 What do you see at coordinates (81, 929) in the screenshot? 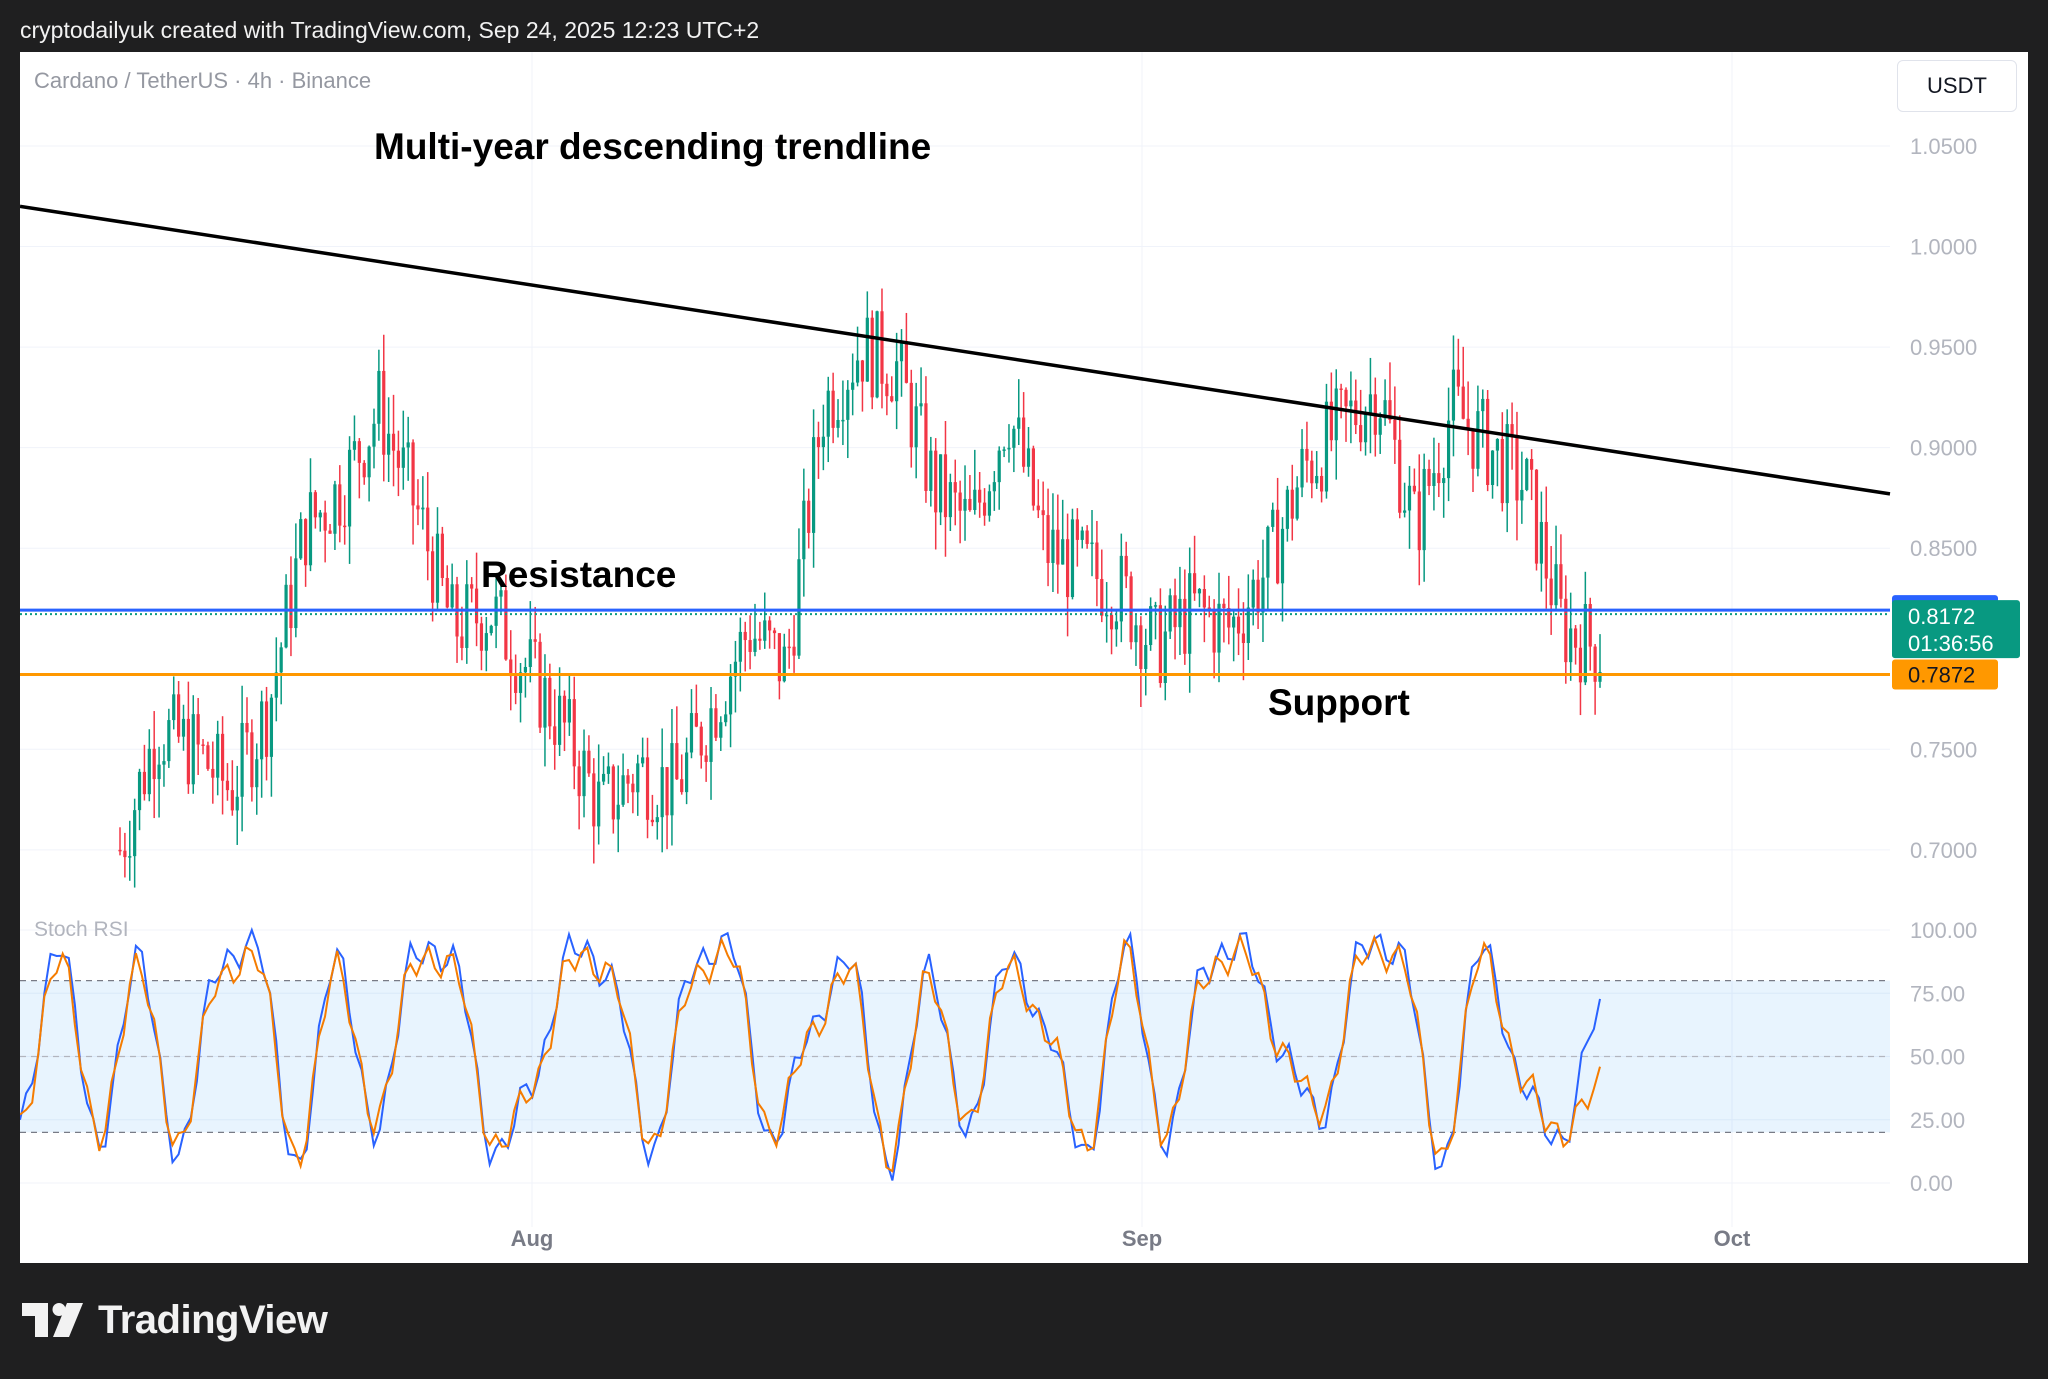
I see `stoch-indicator-label: Stoch RSI` at bounding box center [81, 929].